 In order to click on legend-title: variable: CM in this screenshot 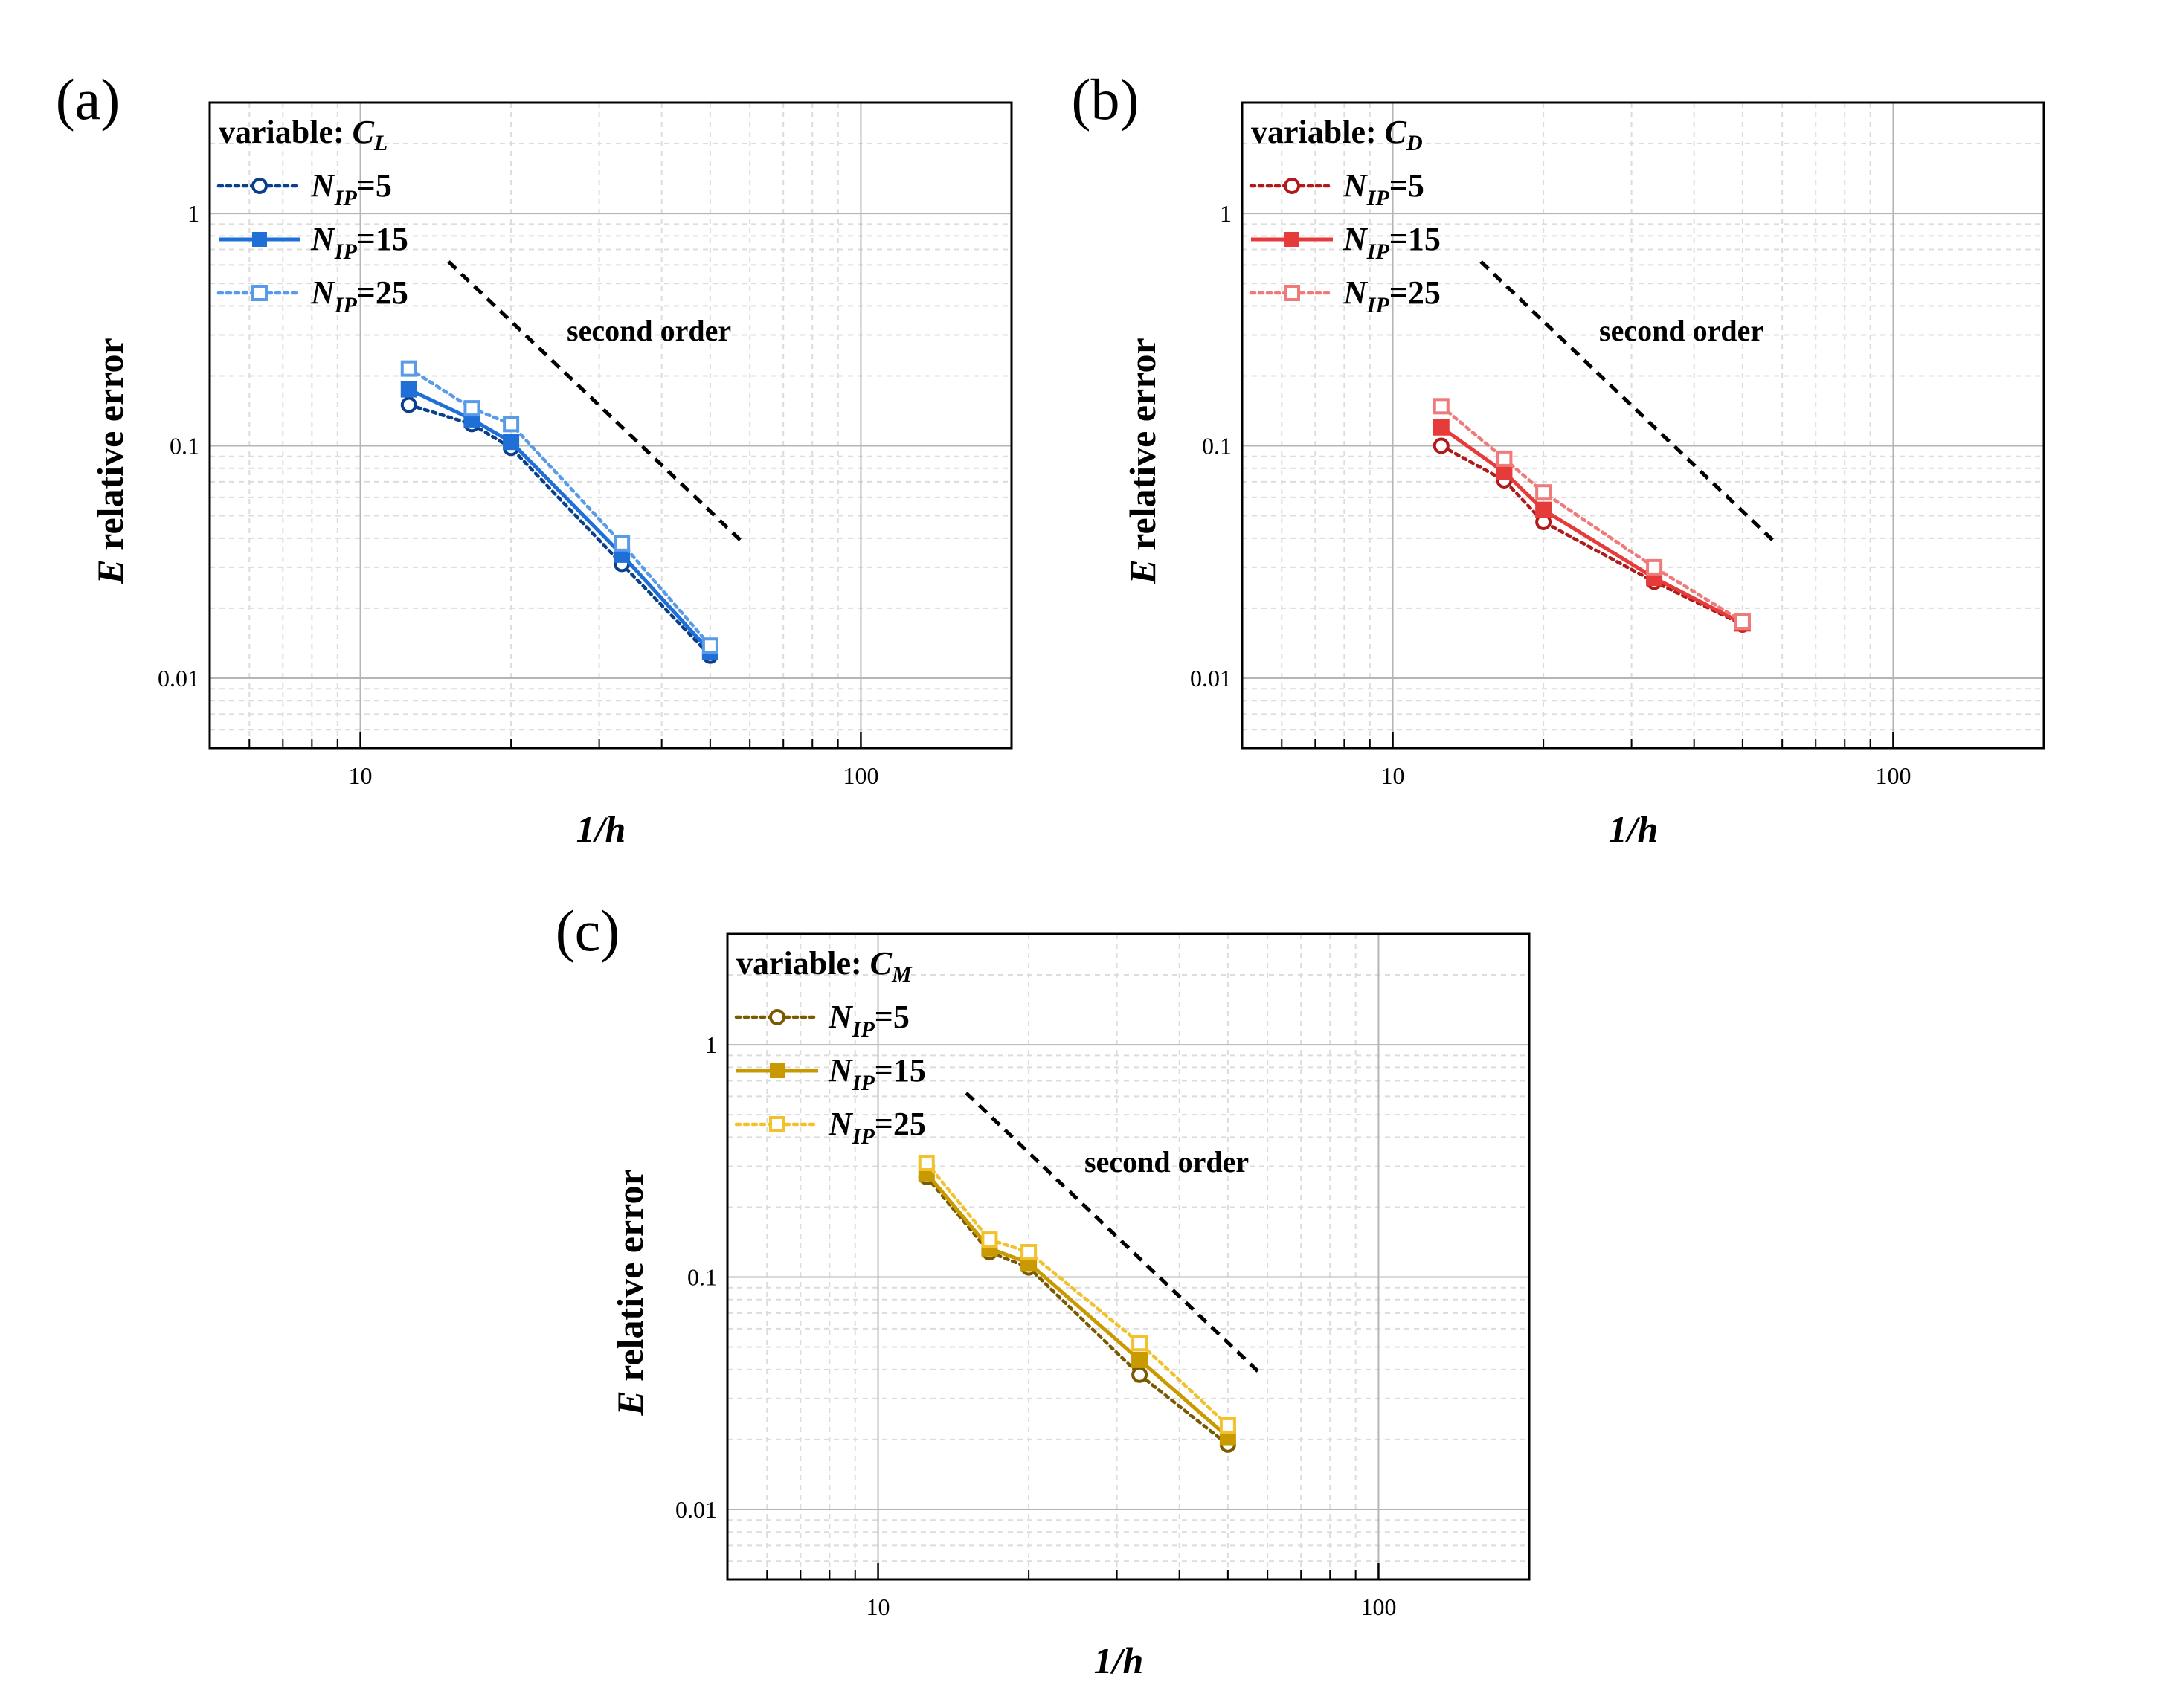, I will do `click(824, 966)`.